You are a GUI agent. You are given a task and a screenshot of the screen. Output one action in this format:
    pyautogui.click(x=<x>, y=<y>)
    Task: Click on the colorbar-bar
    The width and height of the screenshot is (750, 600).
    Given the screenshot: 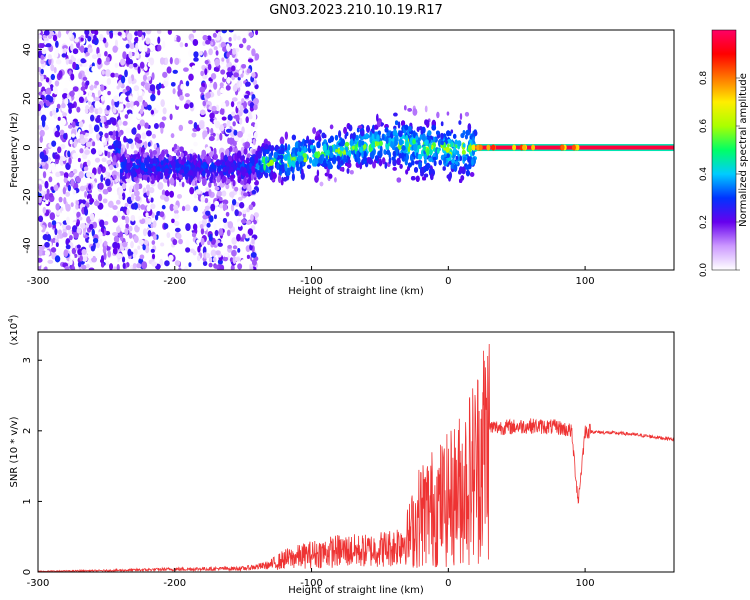 What is the action you would take?
    pyautogui.click(x=724, y=150)
    